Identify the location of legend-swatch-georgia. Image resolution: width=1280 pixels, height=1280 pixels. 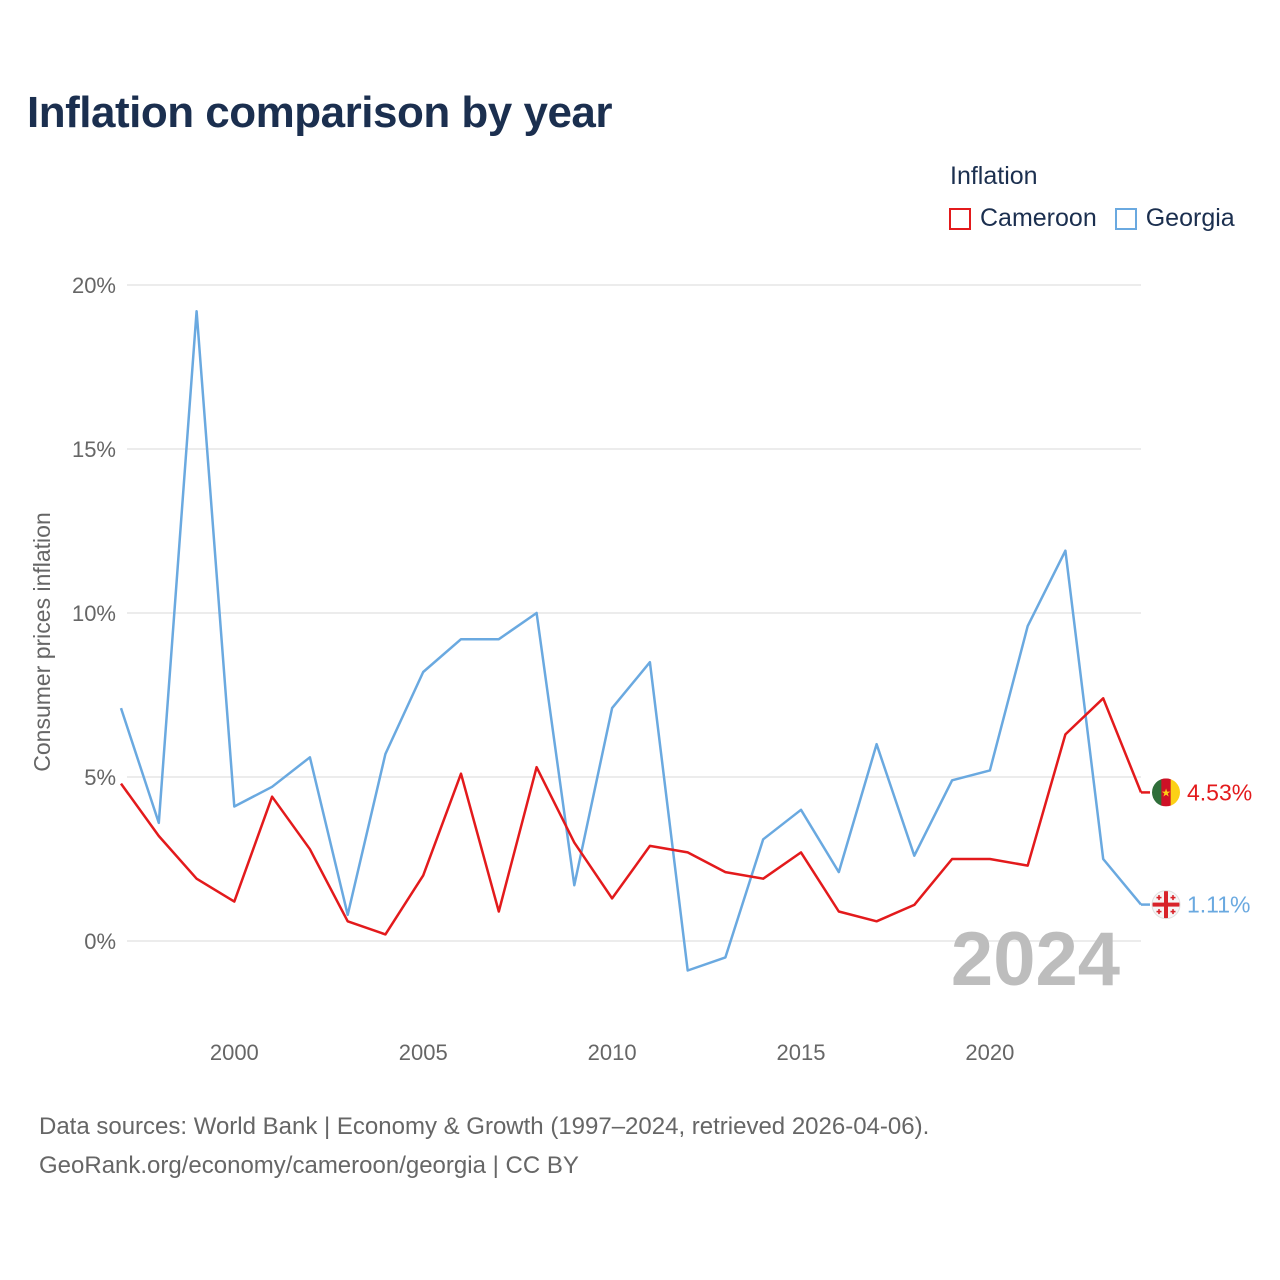
(1125, 218).